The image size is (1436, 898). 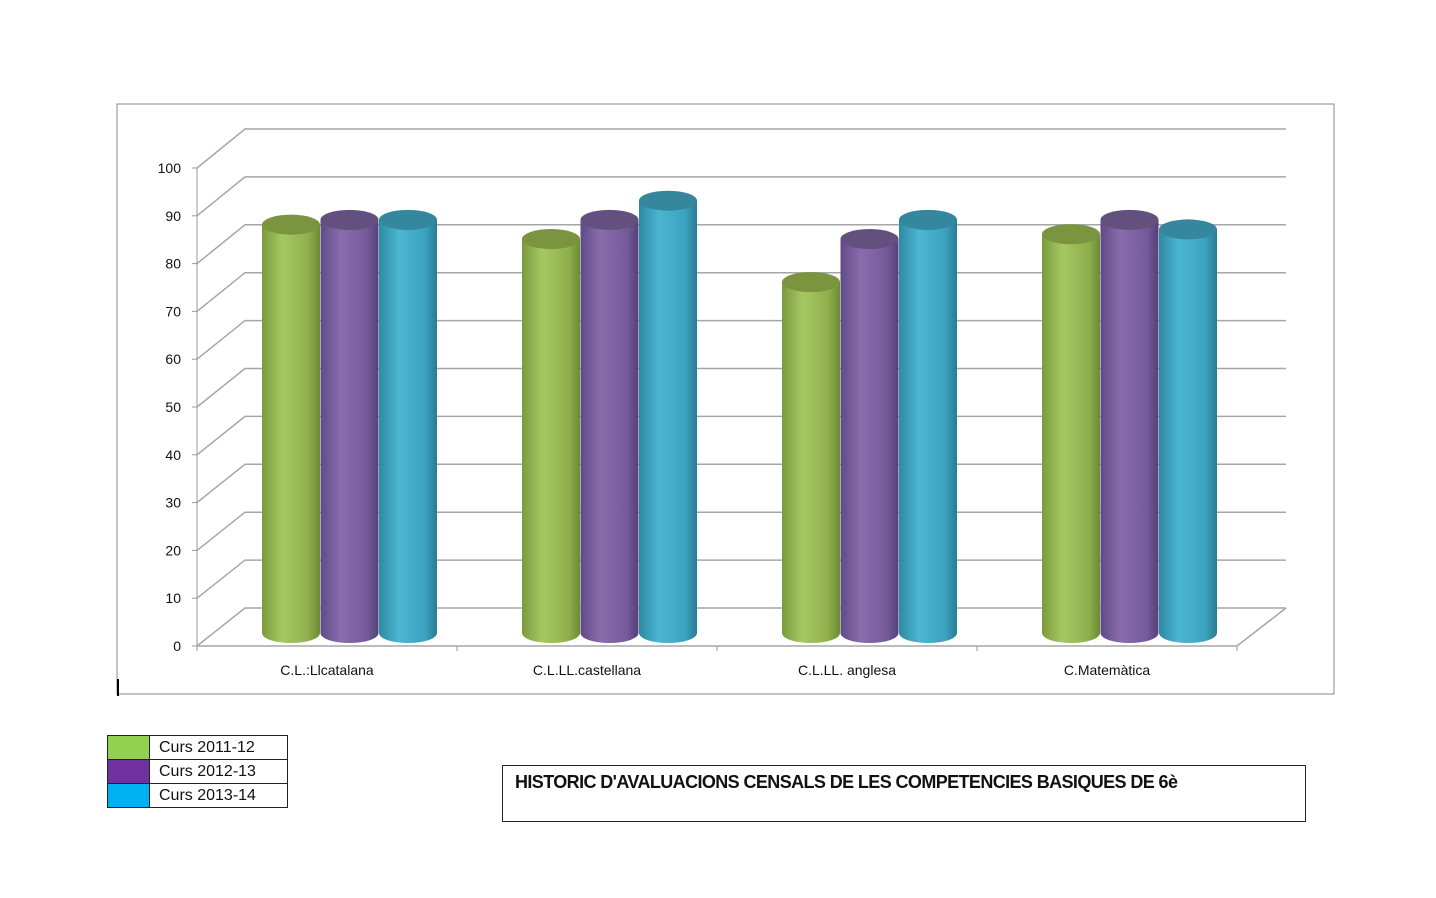 I want to click on y-axis: 0 10 20 30 40 50 60 70 80 90 100, so click(x=178, y=407).